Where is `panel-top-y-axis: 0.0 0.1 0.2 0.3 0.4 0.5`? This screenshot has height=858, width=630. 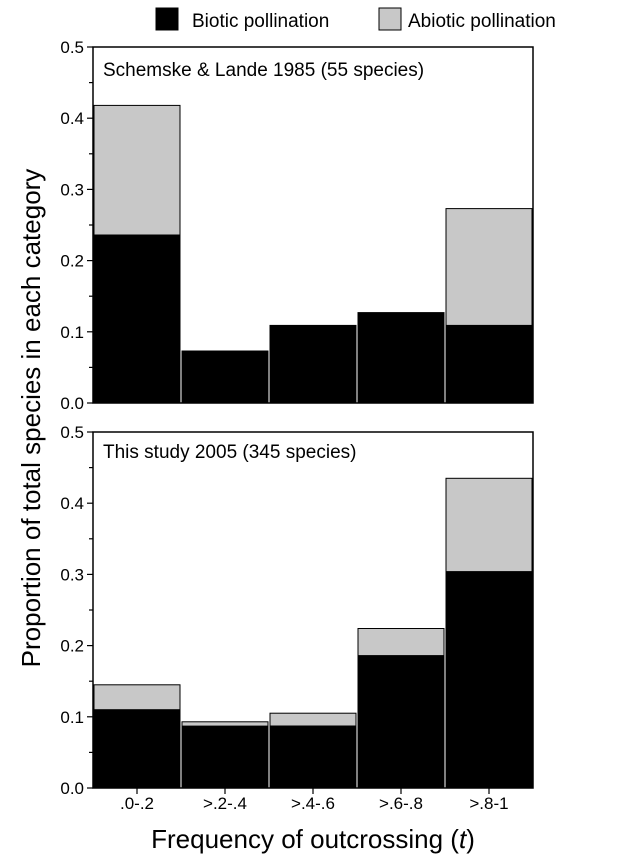 panel-top-y-axis: 0.0 0.1 0.2 0.3 0.4 0.5 is located at coordinates (76, 225).